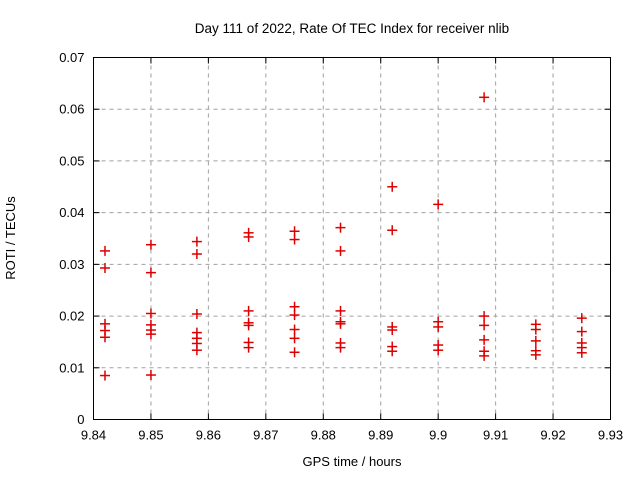  What do you see at coordinates (93, 435) in the screenshot?
I see `x-tick-label: 9.84` at bounding box center [93, 435].